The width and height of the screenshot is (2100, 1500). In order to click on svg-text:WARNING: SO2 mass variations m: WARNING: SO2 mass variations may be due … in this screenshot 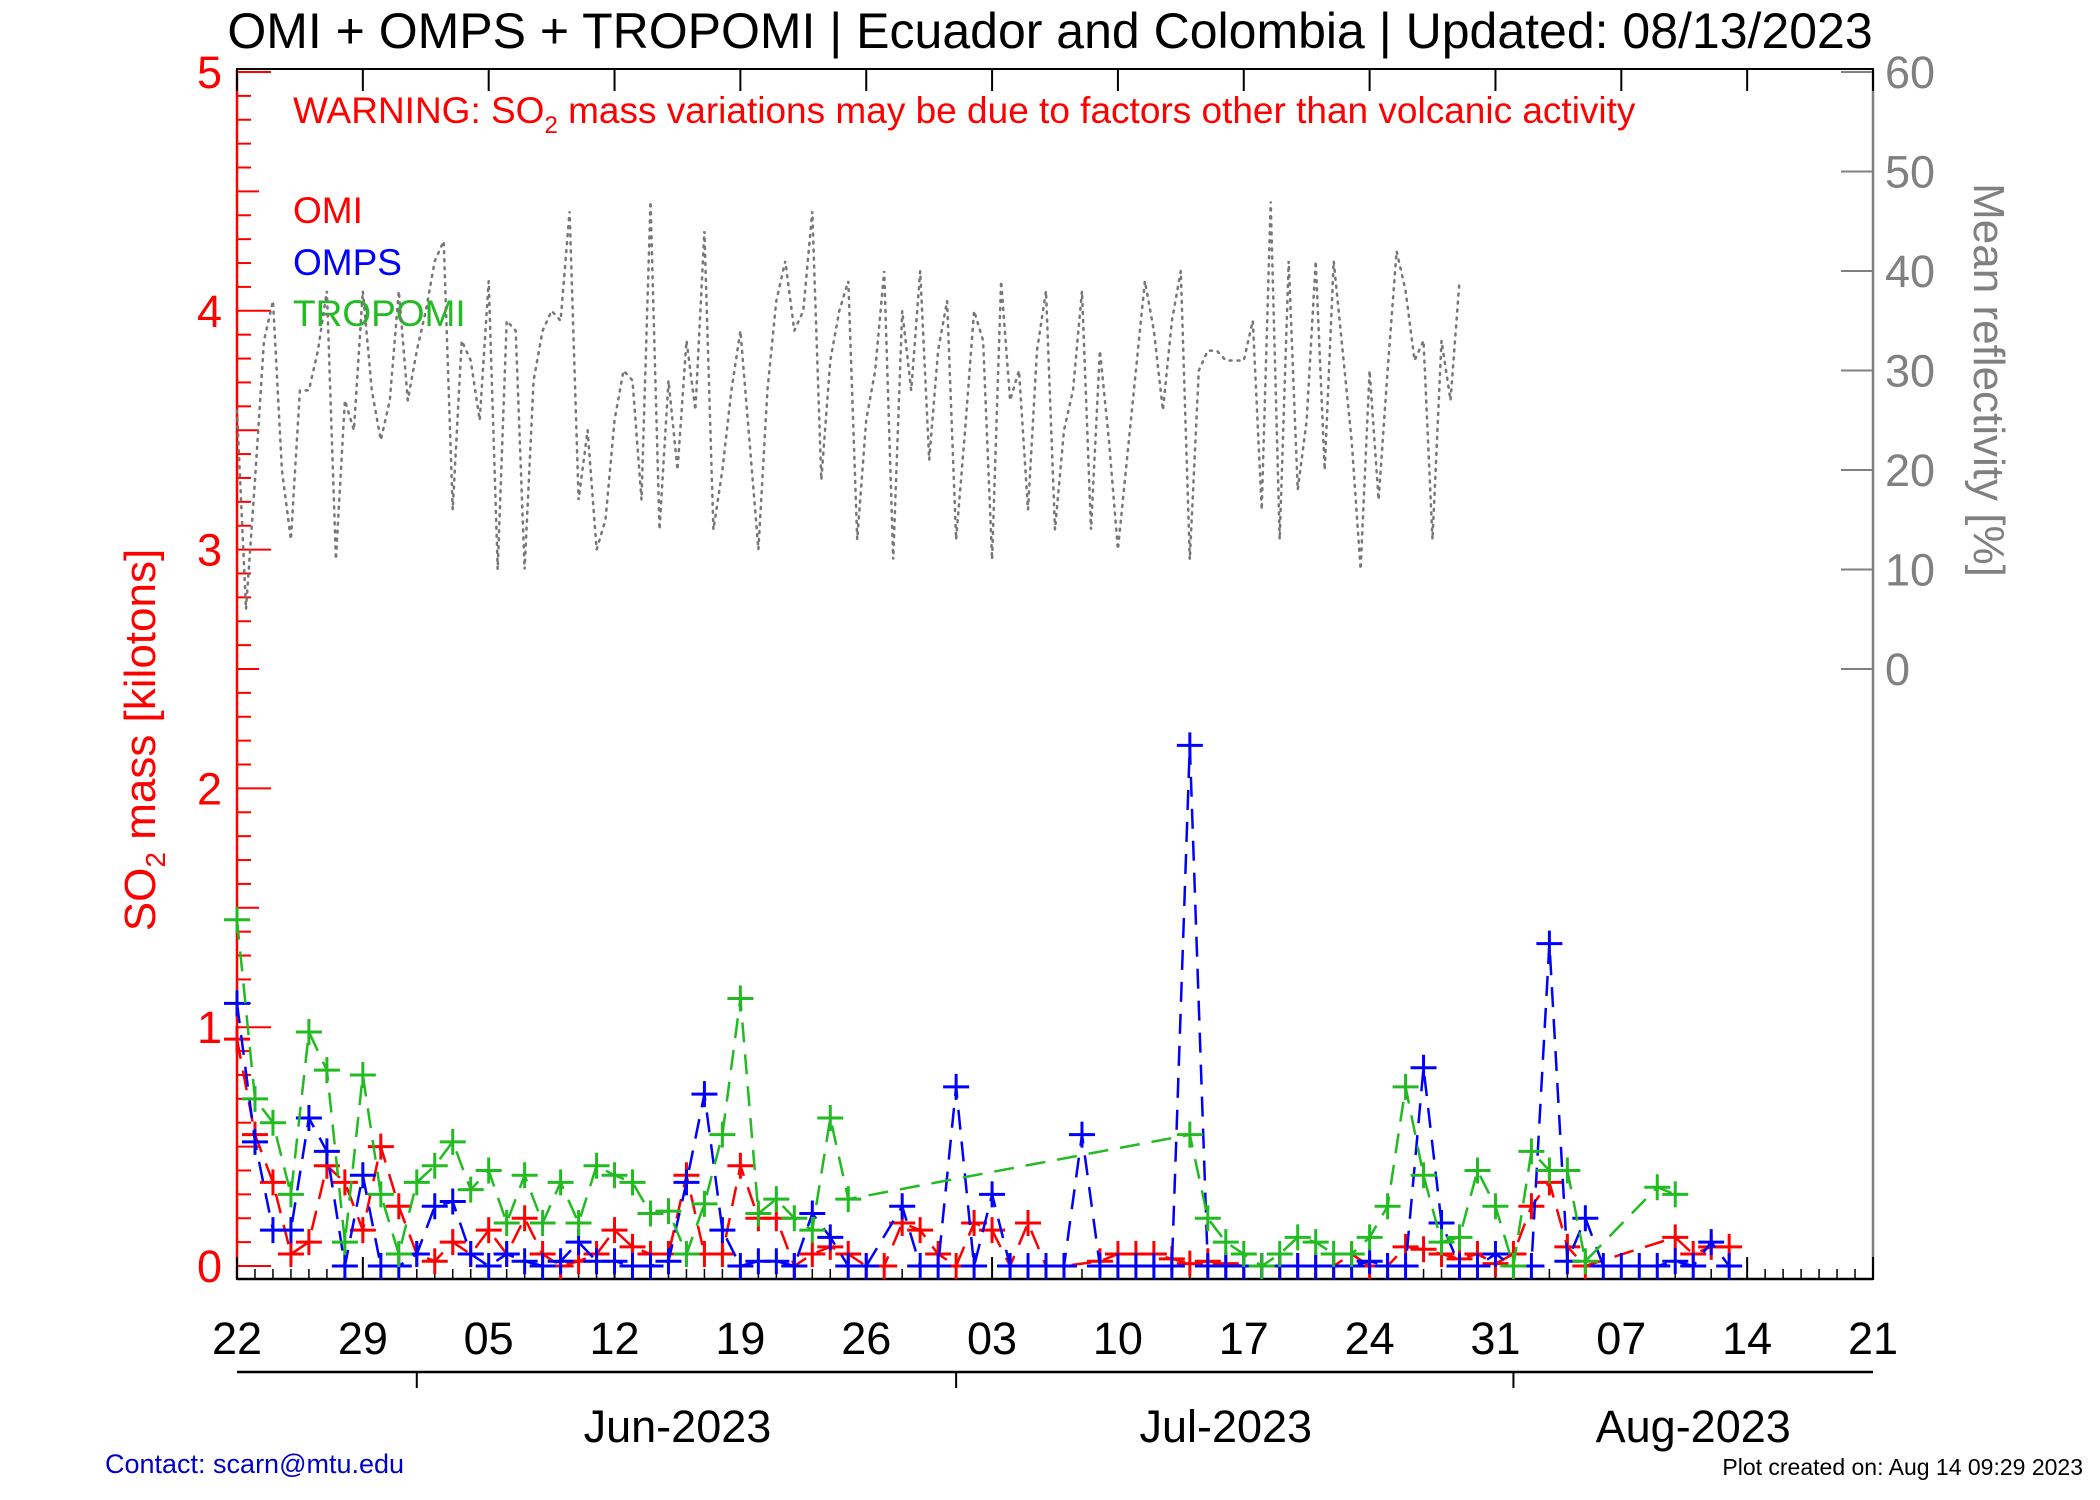, I will do `click(964, 114)`.